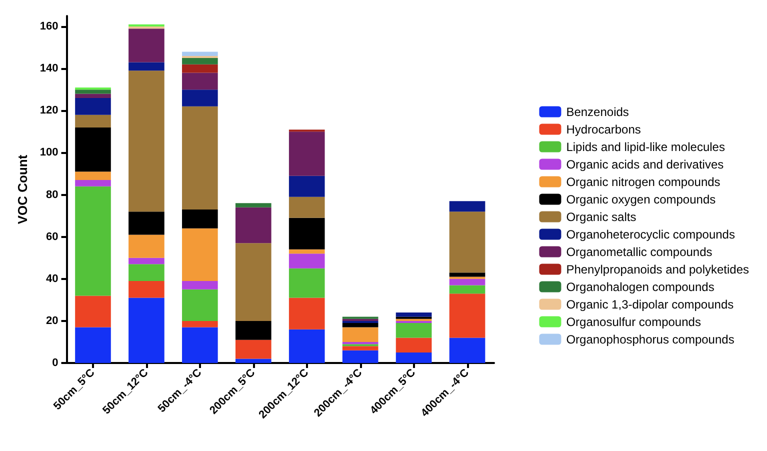 The image size is (767, 451). What do you see at coordinates (657, 269) in the screenshot?
I see `legend-label: Phenylpropanoids and polyketides` at bounding box center [657, 269].